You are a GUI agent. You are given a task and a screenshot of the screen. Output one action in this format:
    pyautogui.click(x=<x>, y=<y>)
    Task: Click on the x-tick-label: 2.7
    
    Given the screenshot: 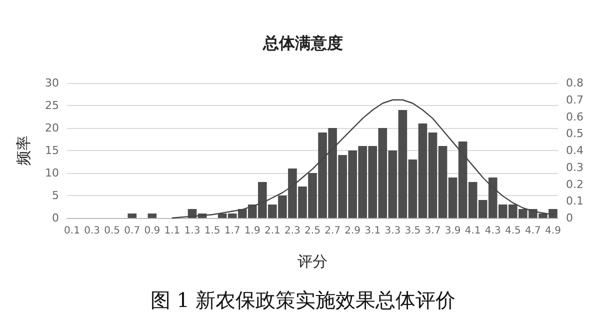 What is the action you would take?
    pyautogui.click(x=332, y=231)
    